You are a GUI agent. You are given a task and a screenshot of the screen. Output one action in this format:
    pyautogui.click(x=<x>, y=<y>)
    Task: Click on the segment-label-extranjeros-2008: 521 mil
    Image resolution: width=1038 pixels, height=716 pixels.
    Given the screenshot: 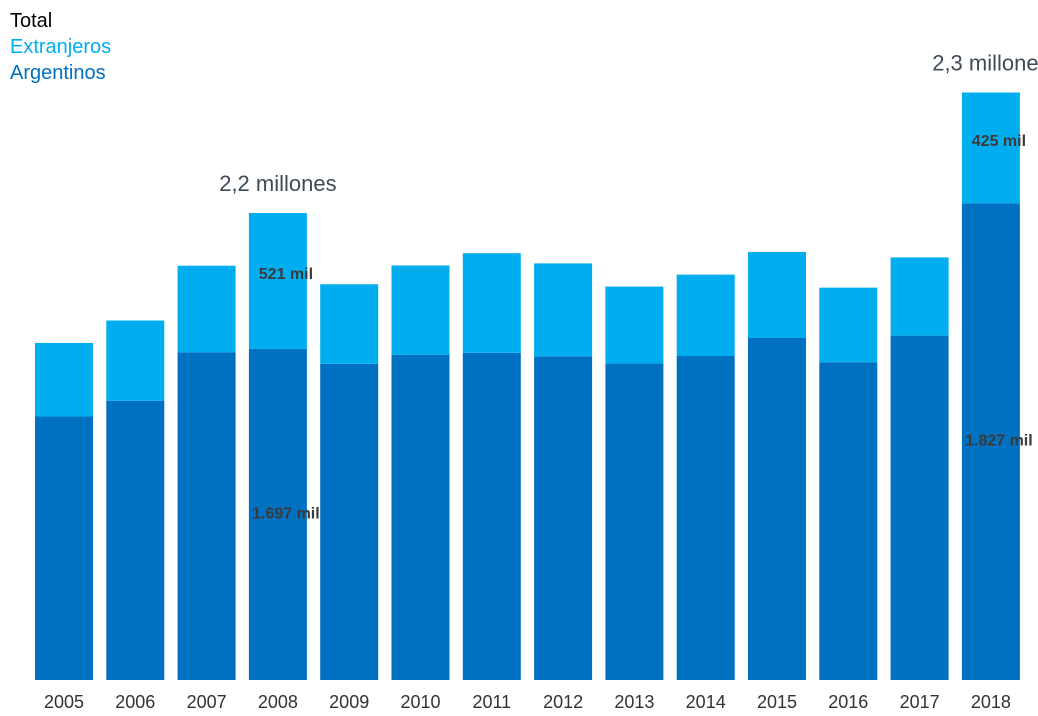 What is the action you would take?
    pyautogui.click(x=286, y=274)
    